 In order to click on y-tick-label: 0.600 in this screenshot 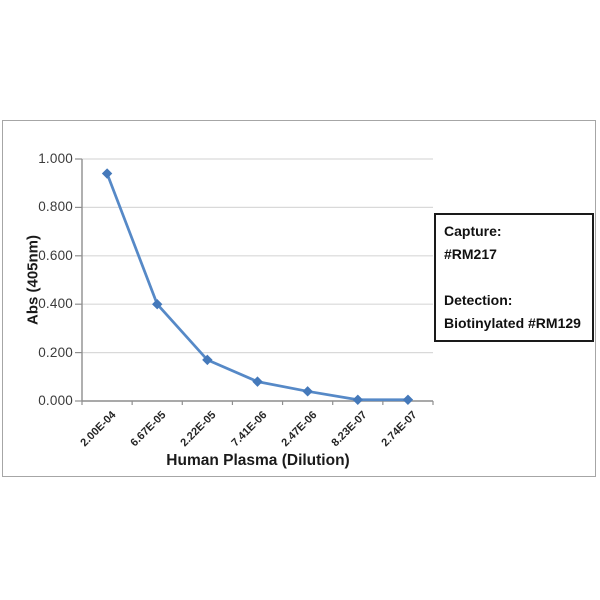, I will do `click(55, 255)`.